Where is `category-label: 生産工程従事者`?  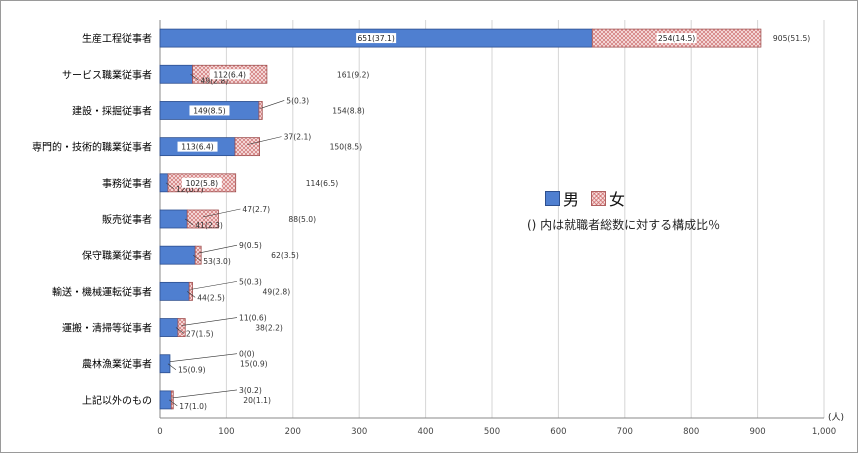
category-label: 生産工程従事者 is located at coordinates (117, 38).